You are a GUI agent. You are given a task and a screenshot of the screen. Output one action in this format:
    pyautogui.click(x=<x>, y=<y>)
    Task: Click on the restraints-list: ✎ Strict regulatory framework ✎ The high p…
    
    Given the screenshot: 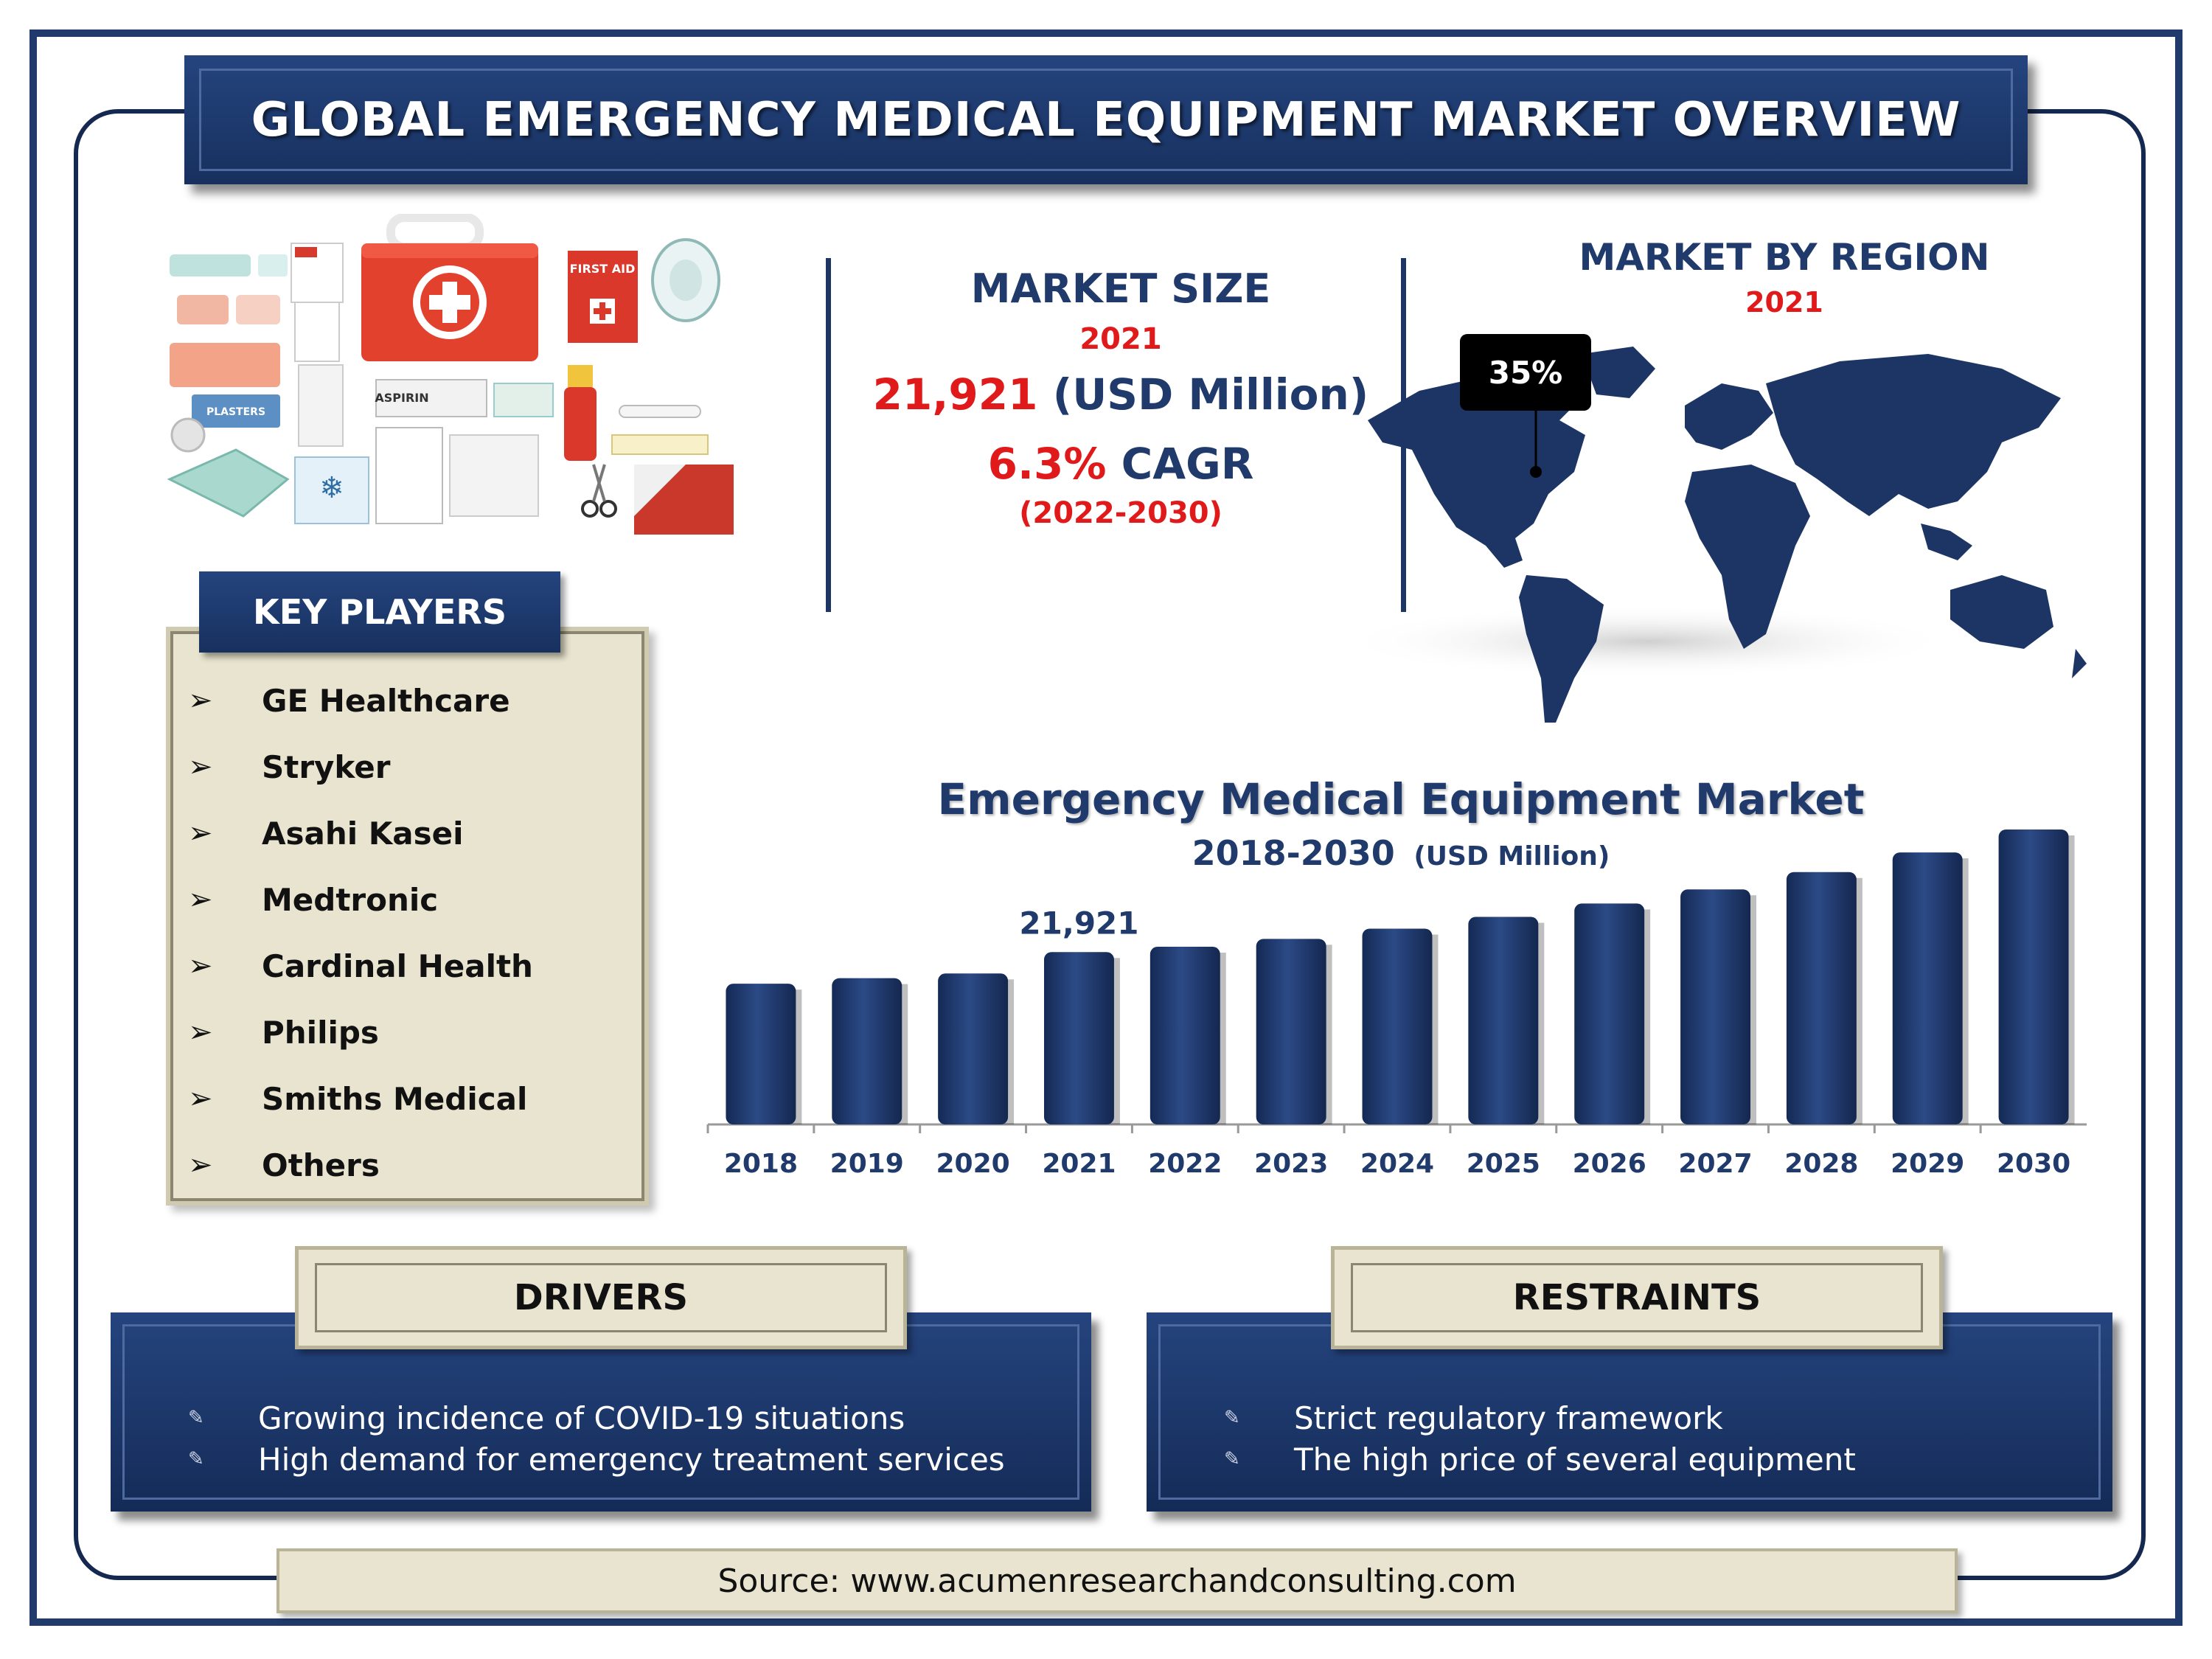 What is the action you would take?
    pyautogui.click(x=1540, y=1438)
    